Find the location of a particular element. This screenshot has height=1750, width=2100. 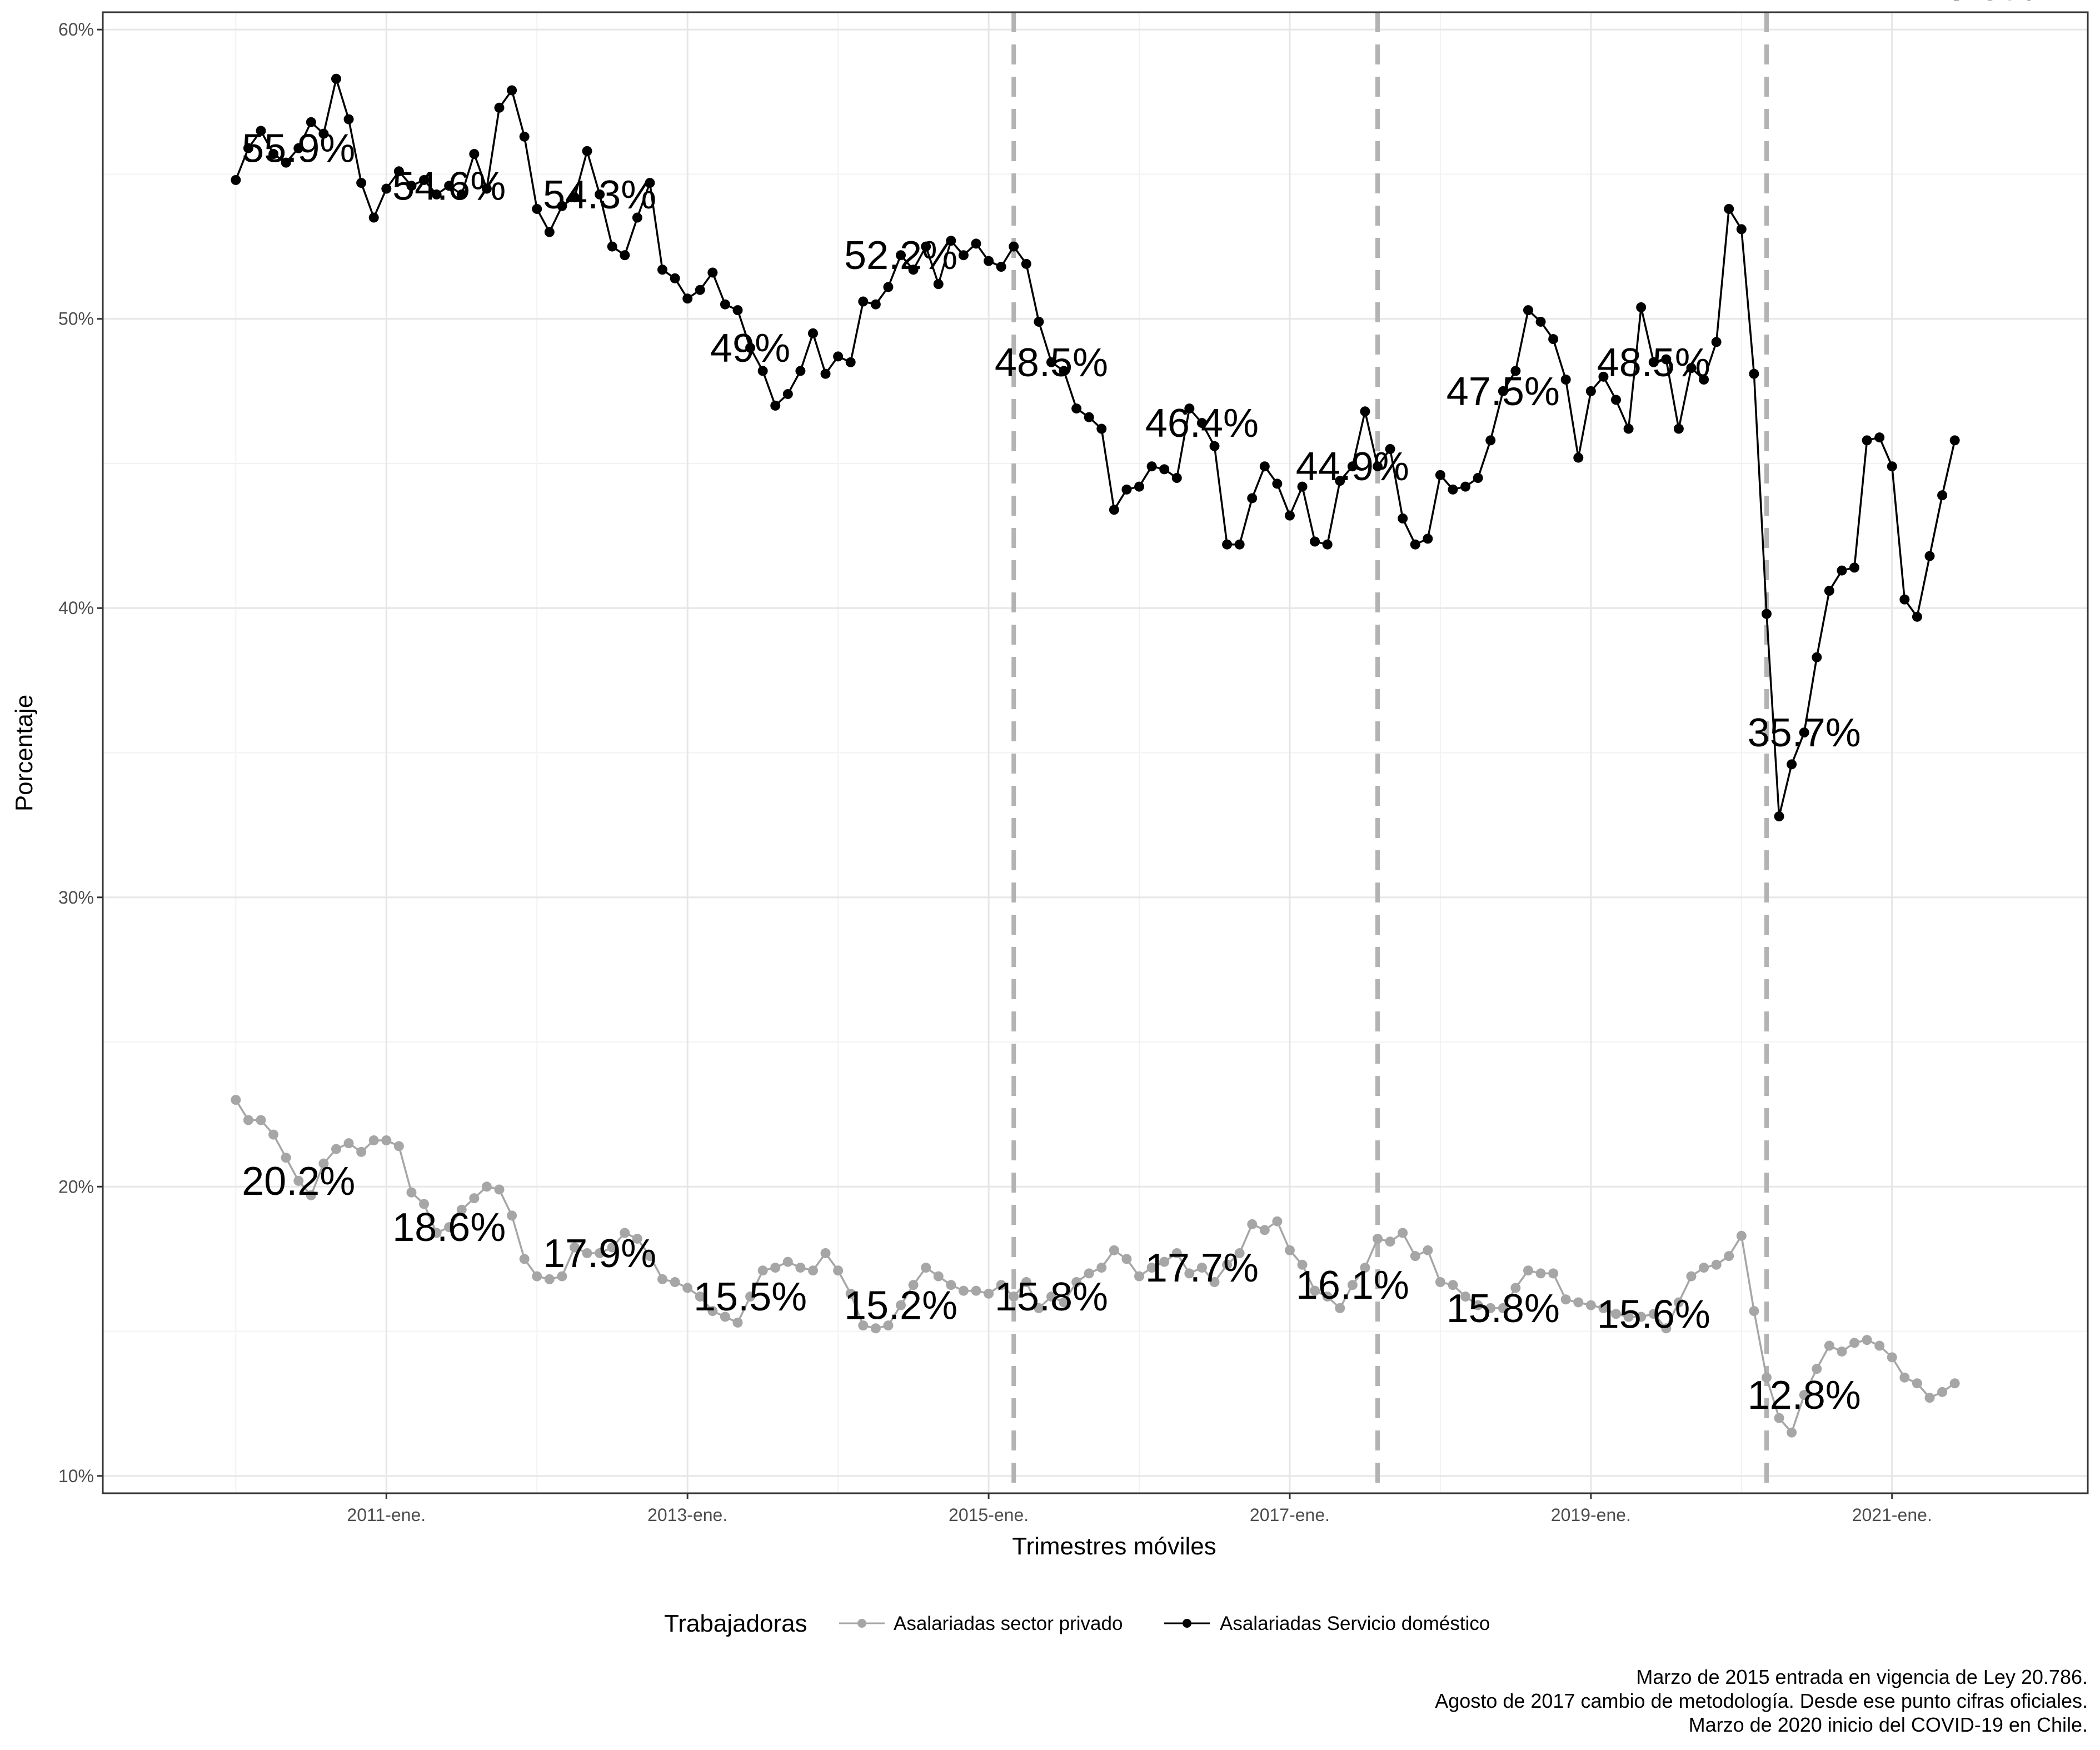

value-label: 46.4% is located at coordinates (1202, 423).